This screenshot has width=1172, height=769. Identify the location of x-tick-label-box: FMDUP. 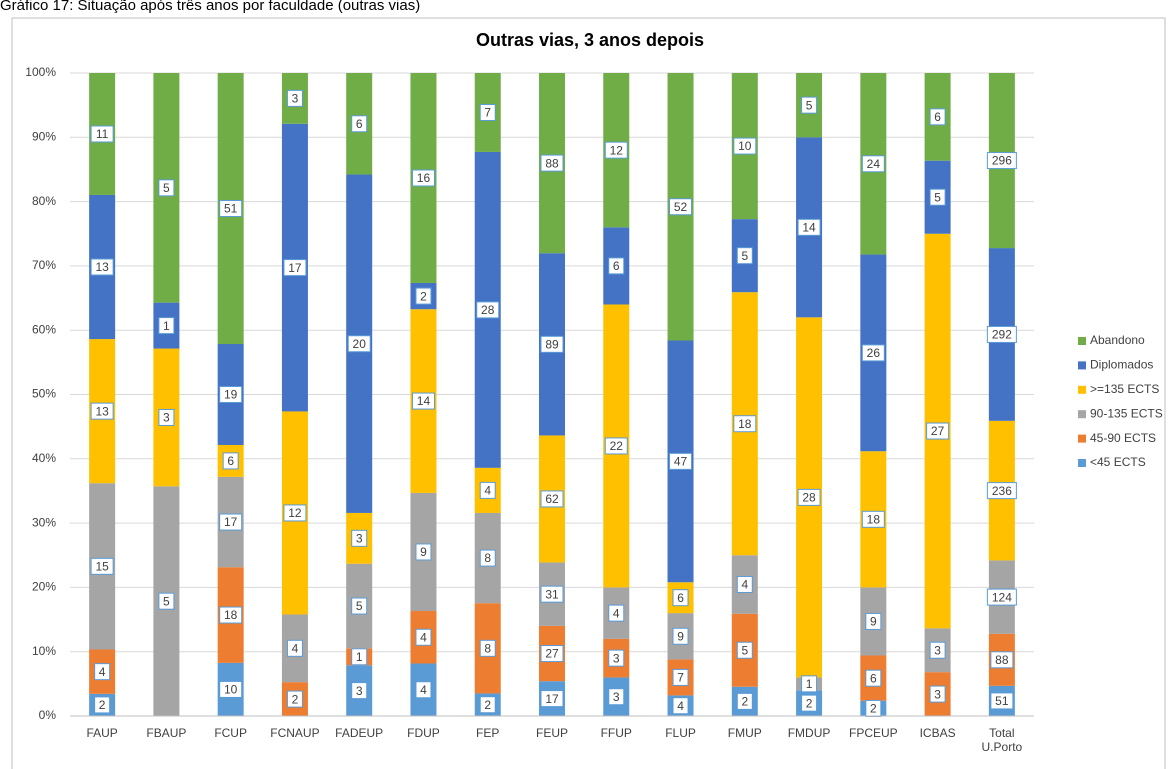
(809, 733).